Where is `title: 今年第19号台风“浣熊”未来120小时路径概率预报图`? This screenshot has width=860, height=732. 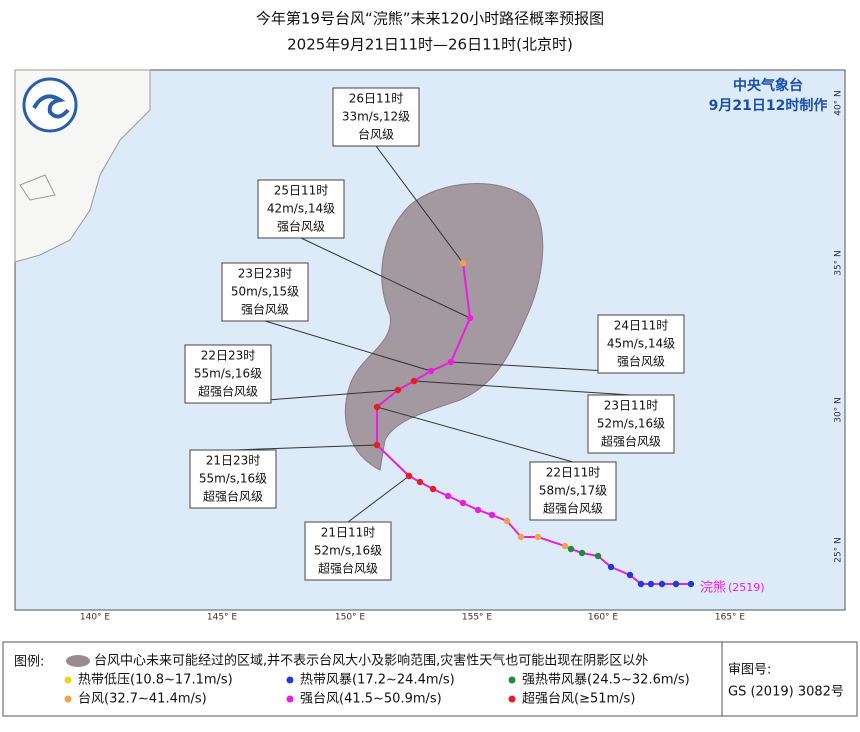
title: 今年第19号台风“浣熊”未来120小时路径概率预报图 is located at coordinates (430, 19).